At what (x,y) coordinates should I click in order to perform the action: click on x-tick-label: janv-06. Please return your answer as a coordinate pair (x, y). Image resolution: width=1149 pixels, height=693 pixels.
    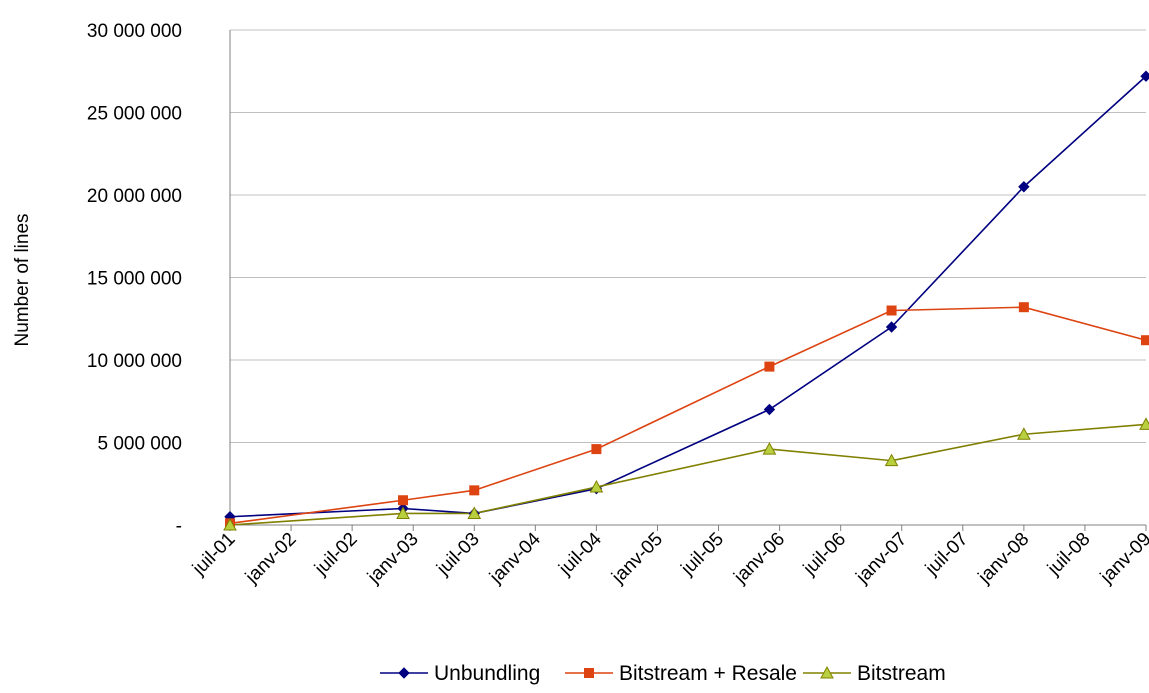
    Looking at the image, I should click on (760, 559).